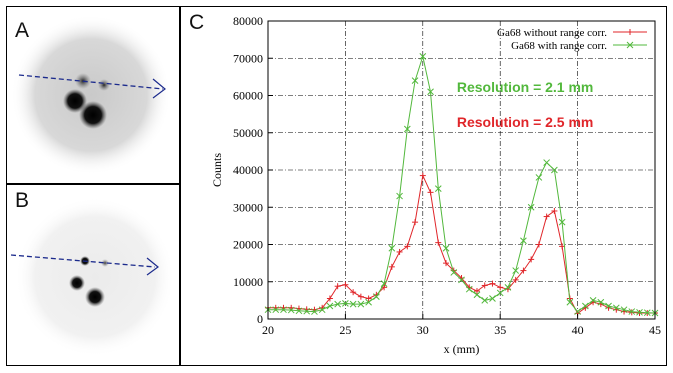 This screenshot has height=373, width=673. Describe the element at coordinates (552, 33) in the screenshot. I see `legend-label-without-corr: Ga68 without range corr.` at that location.